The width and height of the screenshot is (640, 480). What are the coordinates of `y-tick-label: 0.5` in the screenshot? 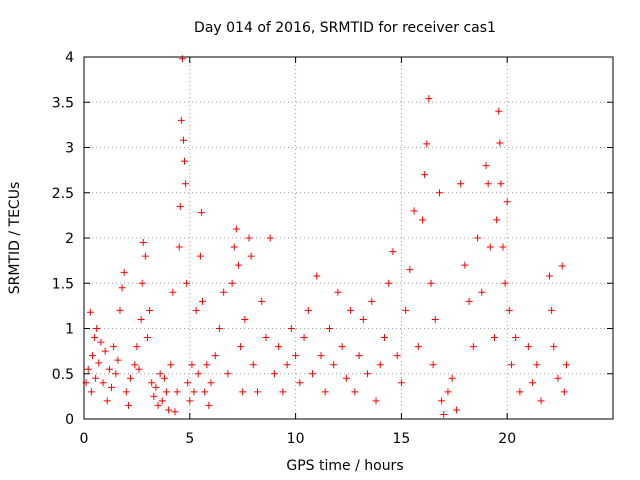 It's located at (63, 375).